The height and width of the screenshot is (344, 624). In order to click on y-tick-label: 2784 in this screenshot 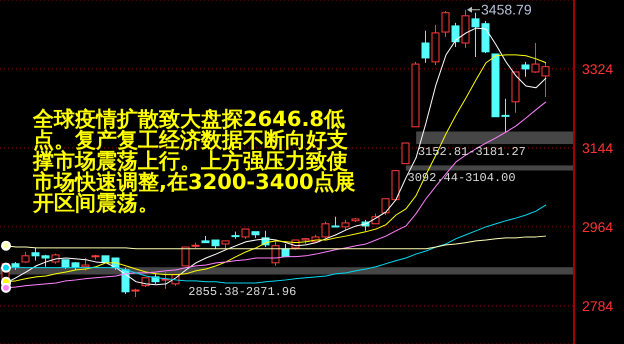, I will do `click(598, 306)`.